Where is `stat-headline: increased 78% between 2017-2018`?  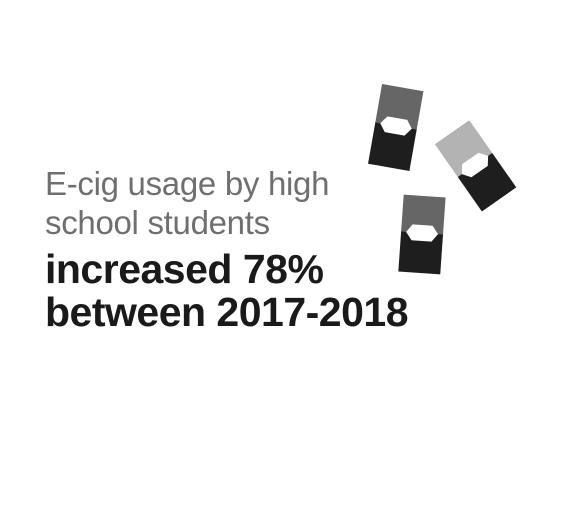 stat-headline: increased 78% between 2017-2018 is located at coordinates (245, 291).